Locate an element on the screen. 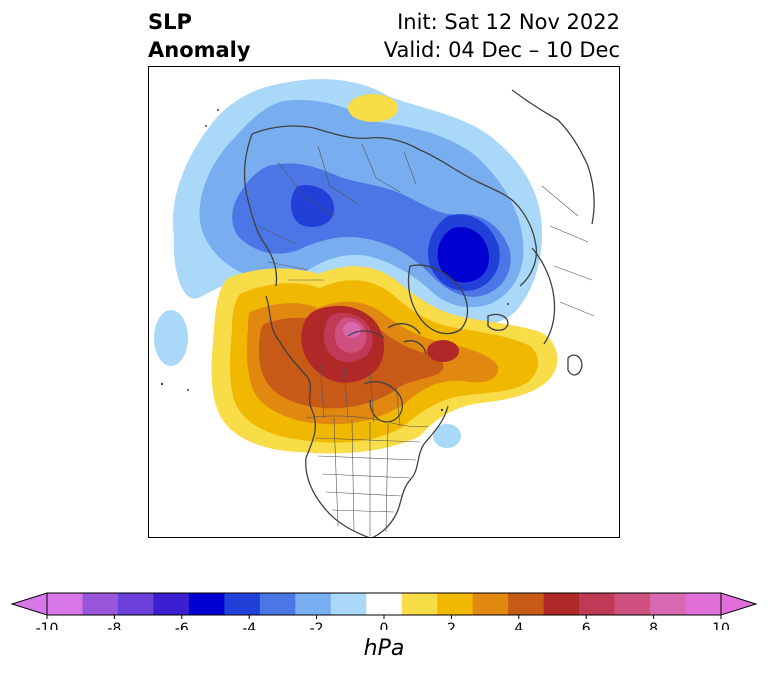  contour-neg-4b is located at coordinates (312, 206).